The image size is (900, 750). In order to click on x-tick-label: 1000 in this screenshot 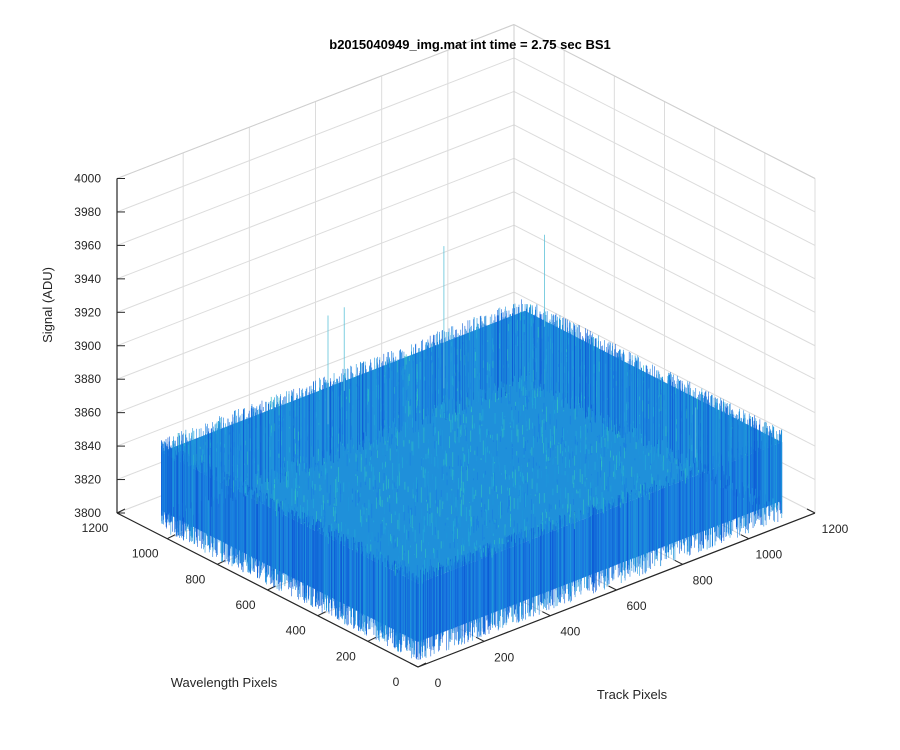, I will do `click(768, 555)`.